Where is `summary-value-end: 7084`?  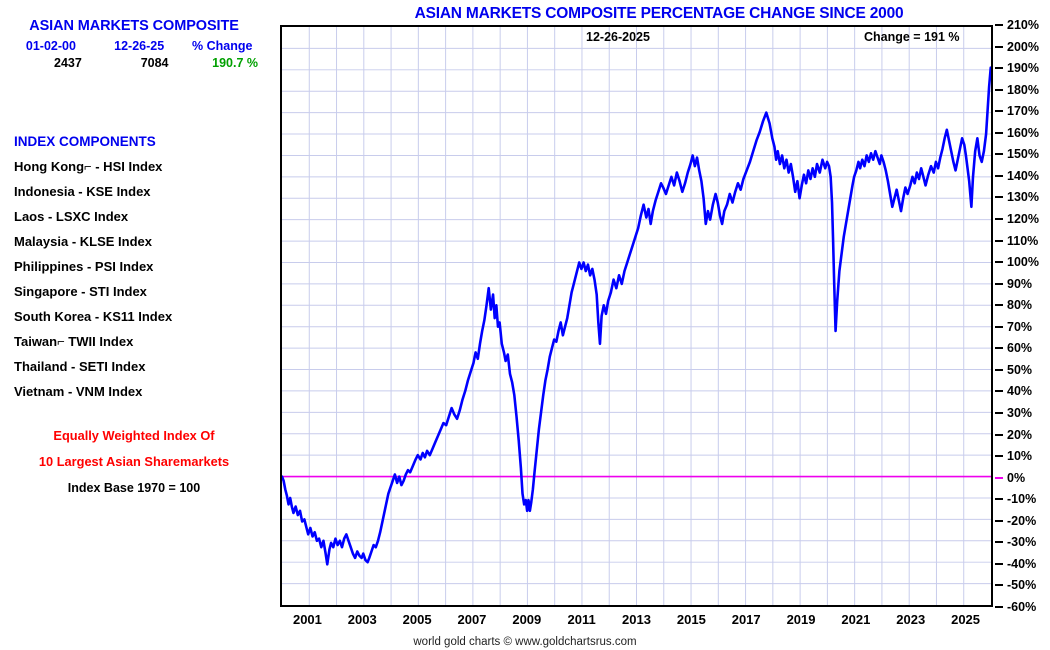
summary-value-end: 7084 is located at coordinates (154, 63).